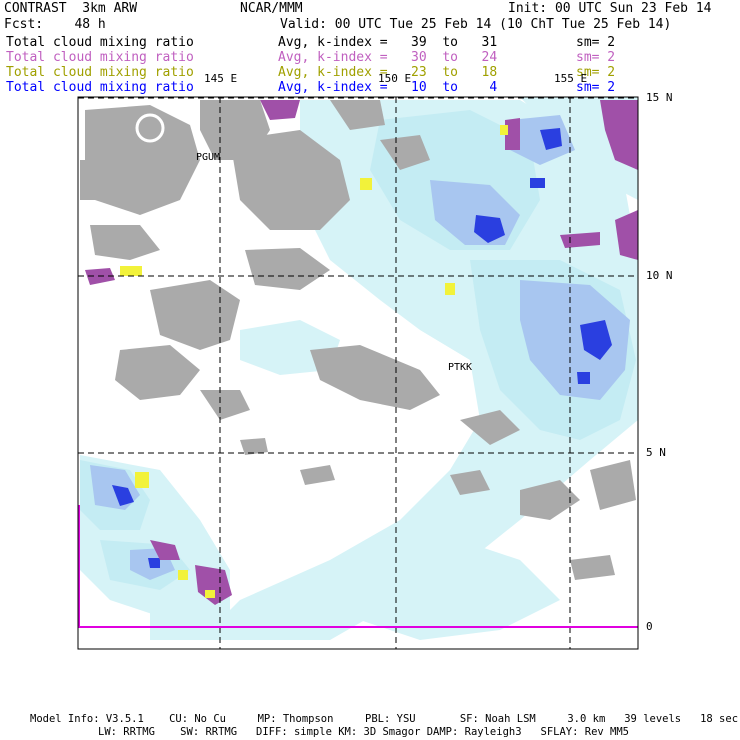 The height and width of the screenshot is (740, 740). What do you see at coordinates (571, 78) in the screenshot?
I see `lon-label-155: 155 E` at bounding box center [571, 78].